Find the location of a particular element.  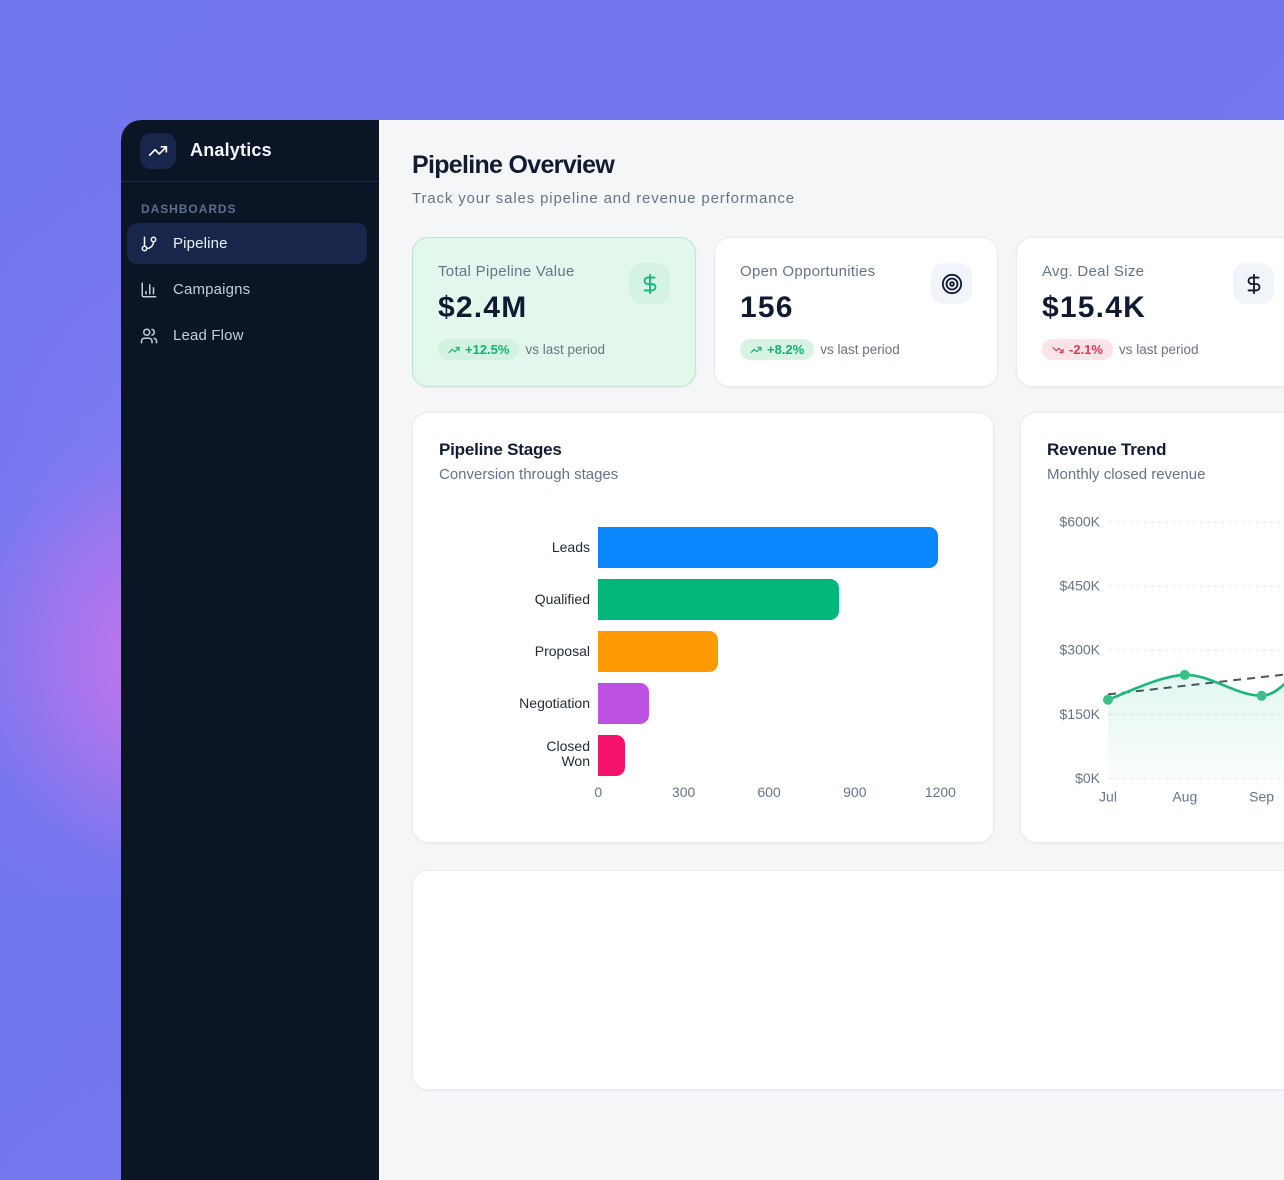

svg-text: $450K is located at coordinates (1080, 586).